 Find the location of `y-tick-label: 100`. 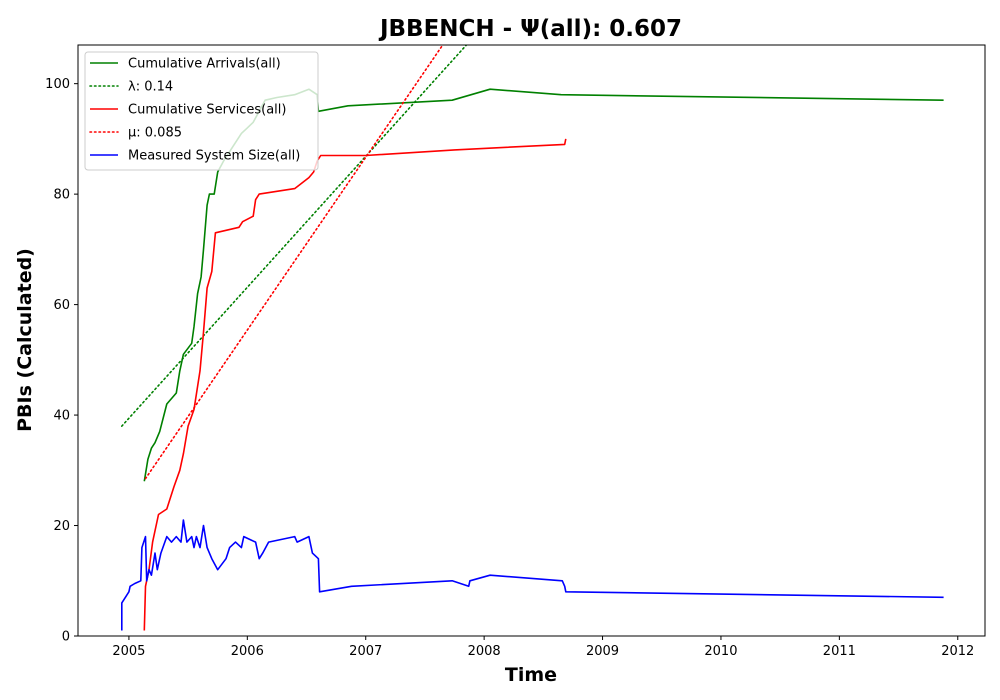

y-tick-label: 100 is located at coordinates (57, 84).